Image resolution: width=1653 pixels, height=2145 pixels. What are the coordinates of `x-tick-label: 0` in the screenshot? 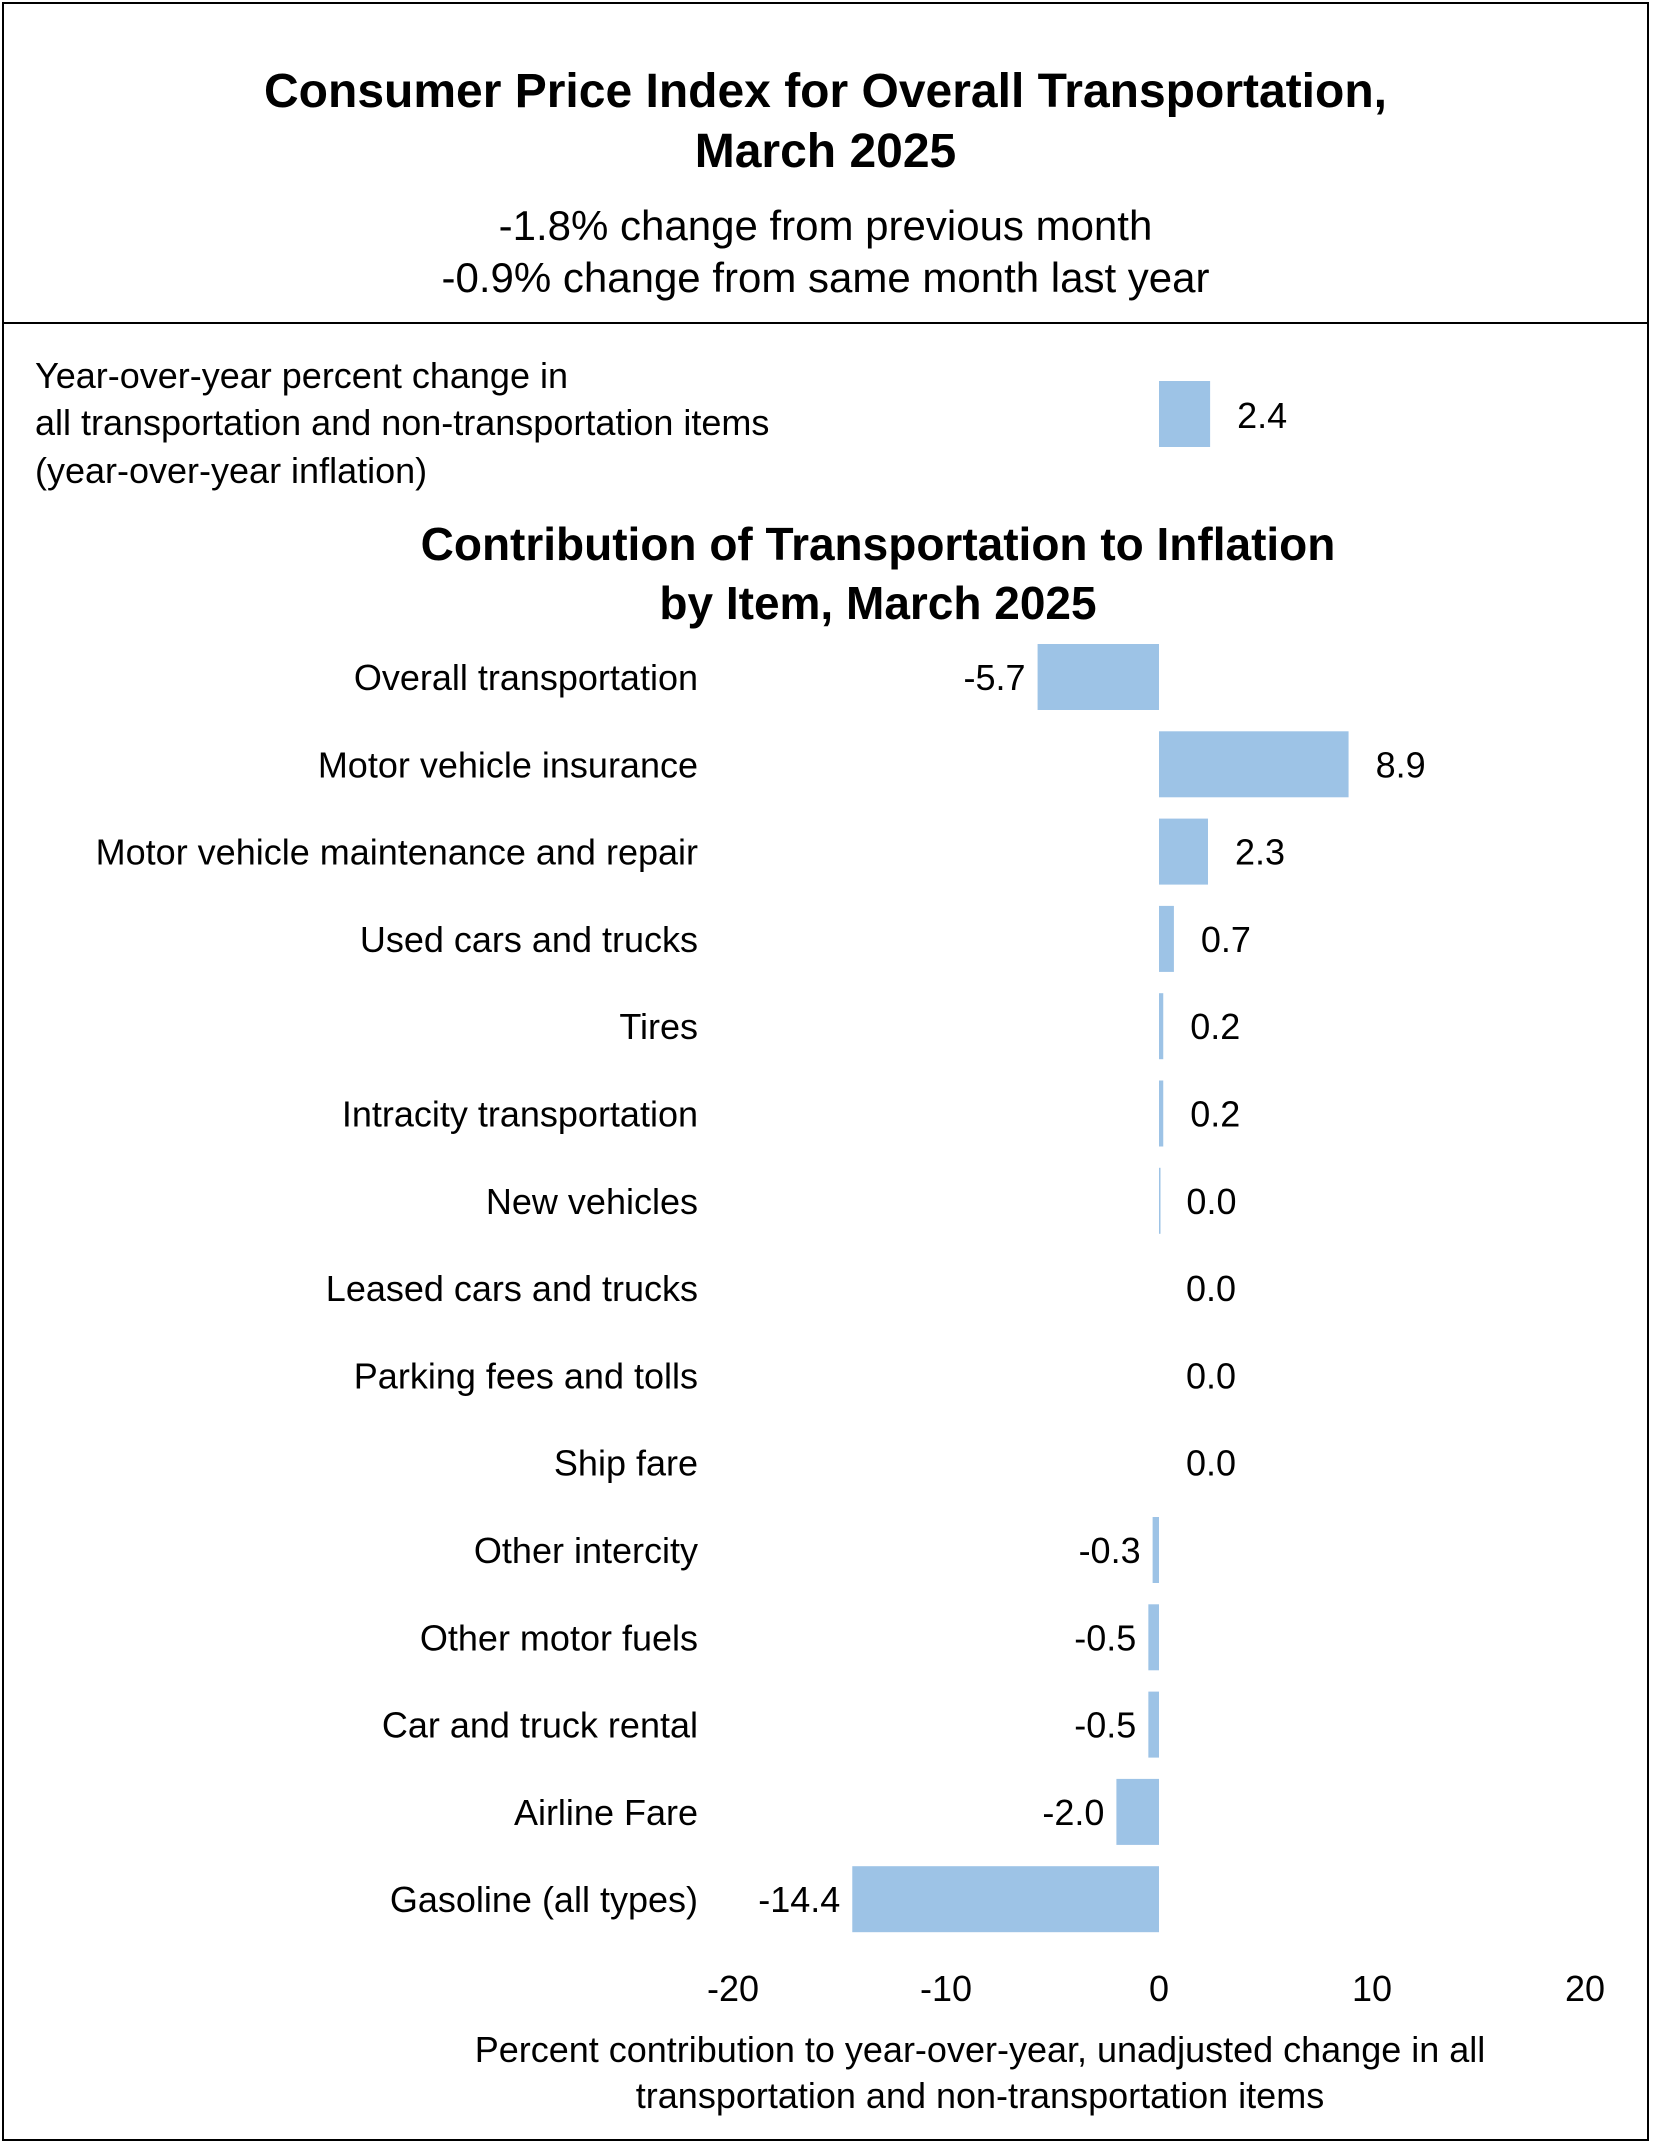 It's located at (1159, 1988).